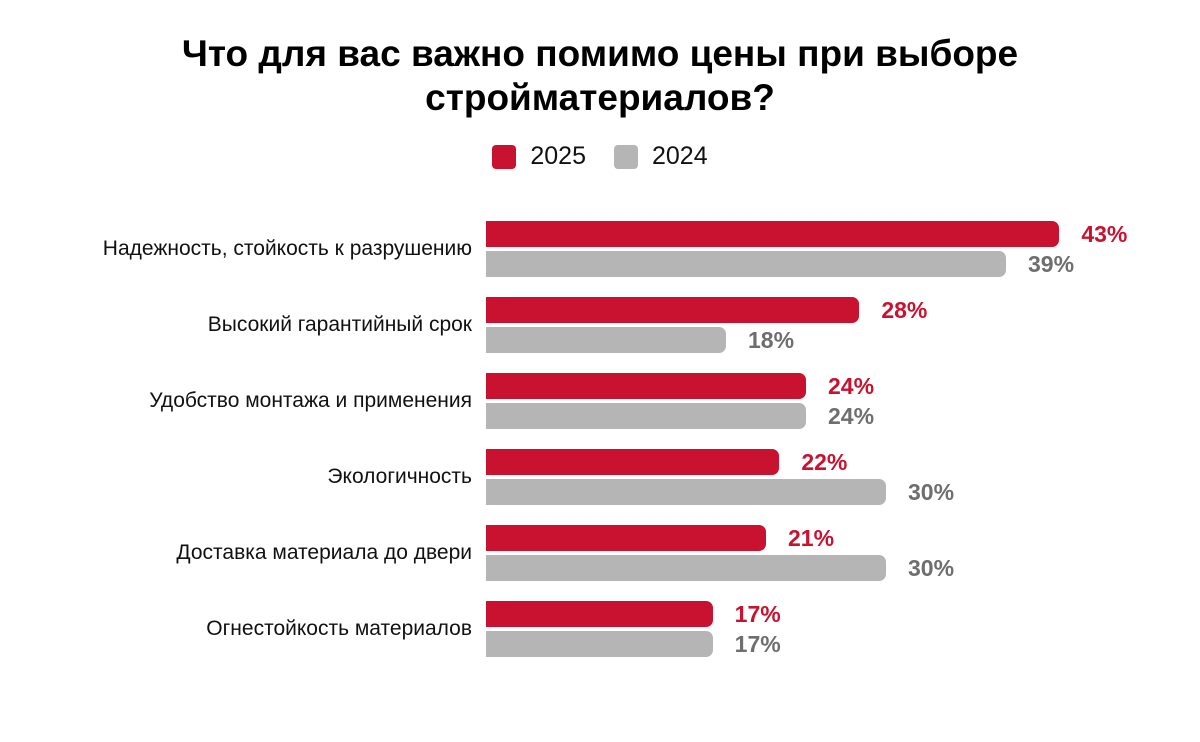 This screenshot has width=1200, height=742. I want to click on legend-label-2024: 2024, so click(680, 156).